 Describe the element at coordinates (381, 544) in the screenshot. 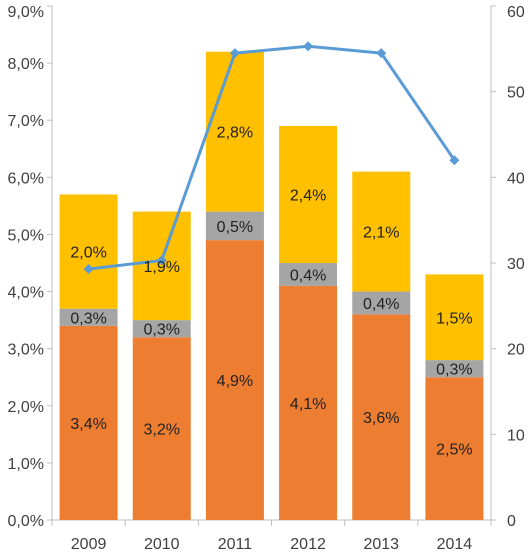

I see `x-tick-label: 2013` at that location.